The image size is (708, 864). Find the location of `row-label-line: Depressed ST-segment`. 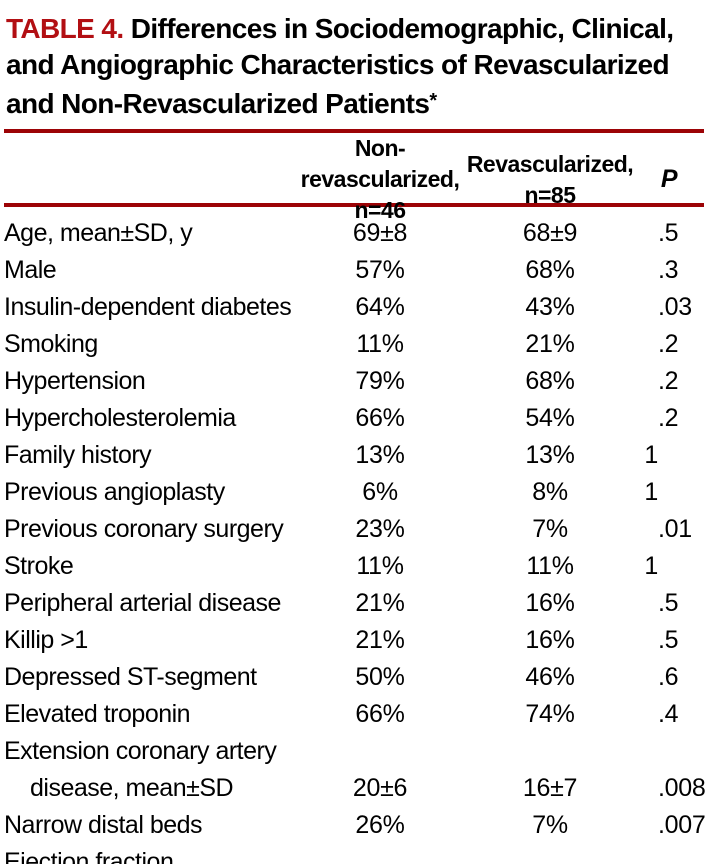

row-label-line: Depressed ST-segment is located at coordinates (130, 677).